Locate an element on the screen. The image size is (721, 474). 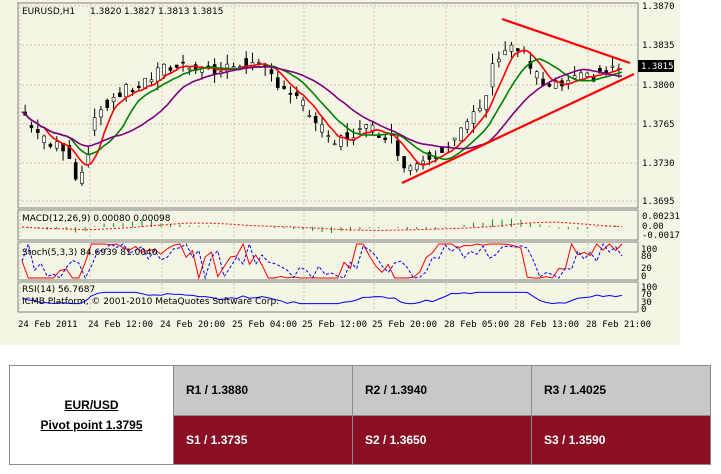
stoch-tick: 20 is located at coordinates (646, 269).